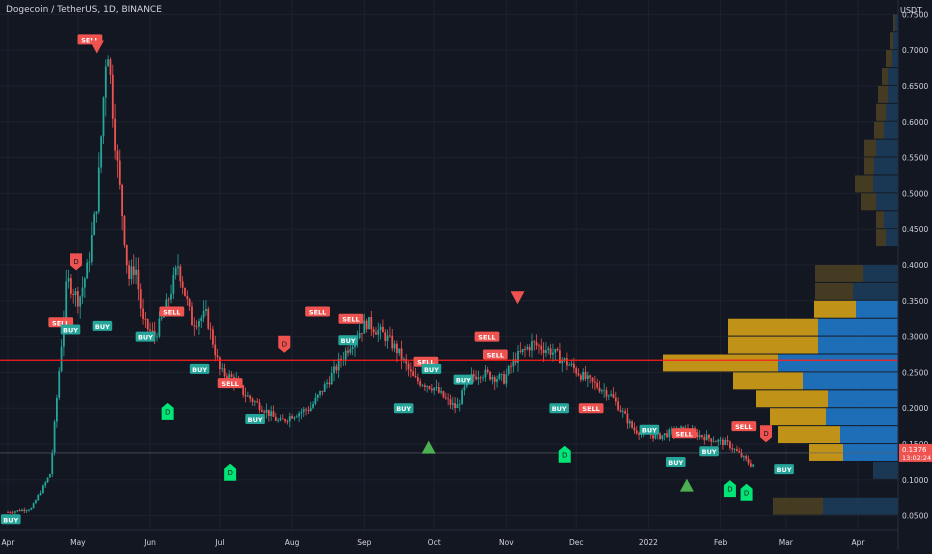 The width and height of the screenshot is (932, 554). What do you see at coordinates (915, 452) in the screenshot?
I see `last-price-badge` at bounding box center [915, 452].